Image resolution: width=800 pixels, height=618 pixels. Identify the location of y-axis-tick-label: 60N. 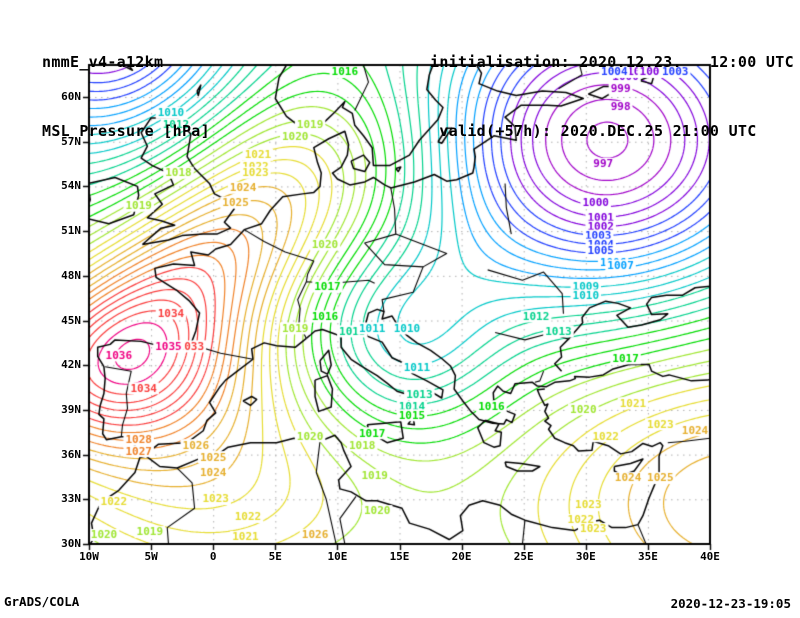
(71, 97).